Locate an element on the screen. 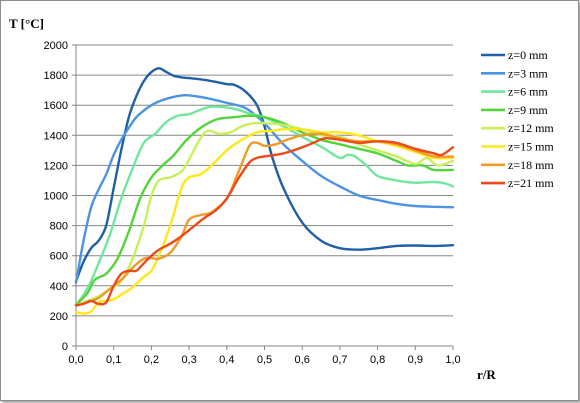  x-tick-label: 0,2 is located at coordinates (151, 360).